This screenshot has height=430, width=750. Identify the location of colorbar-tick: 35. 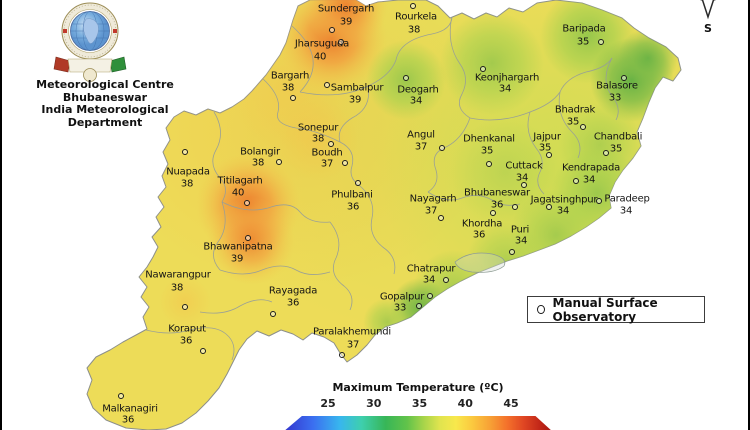
(419, 403).